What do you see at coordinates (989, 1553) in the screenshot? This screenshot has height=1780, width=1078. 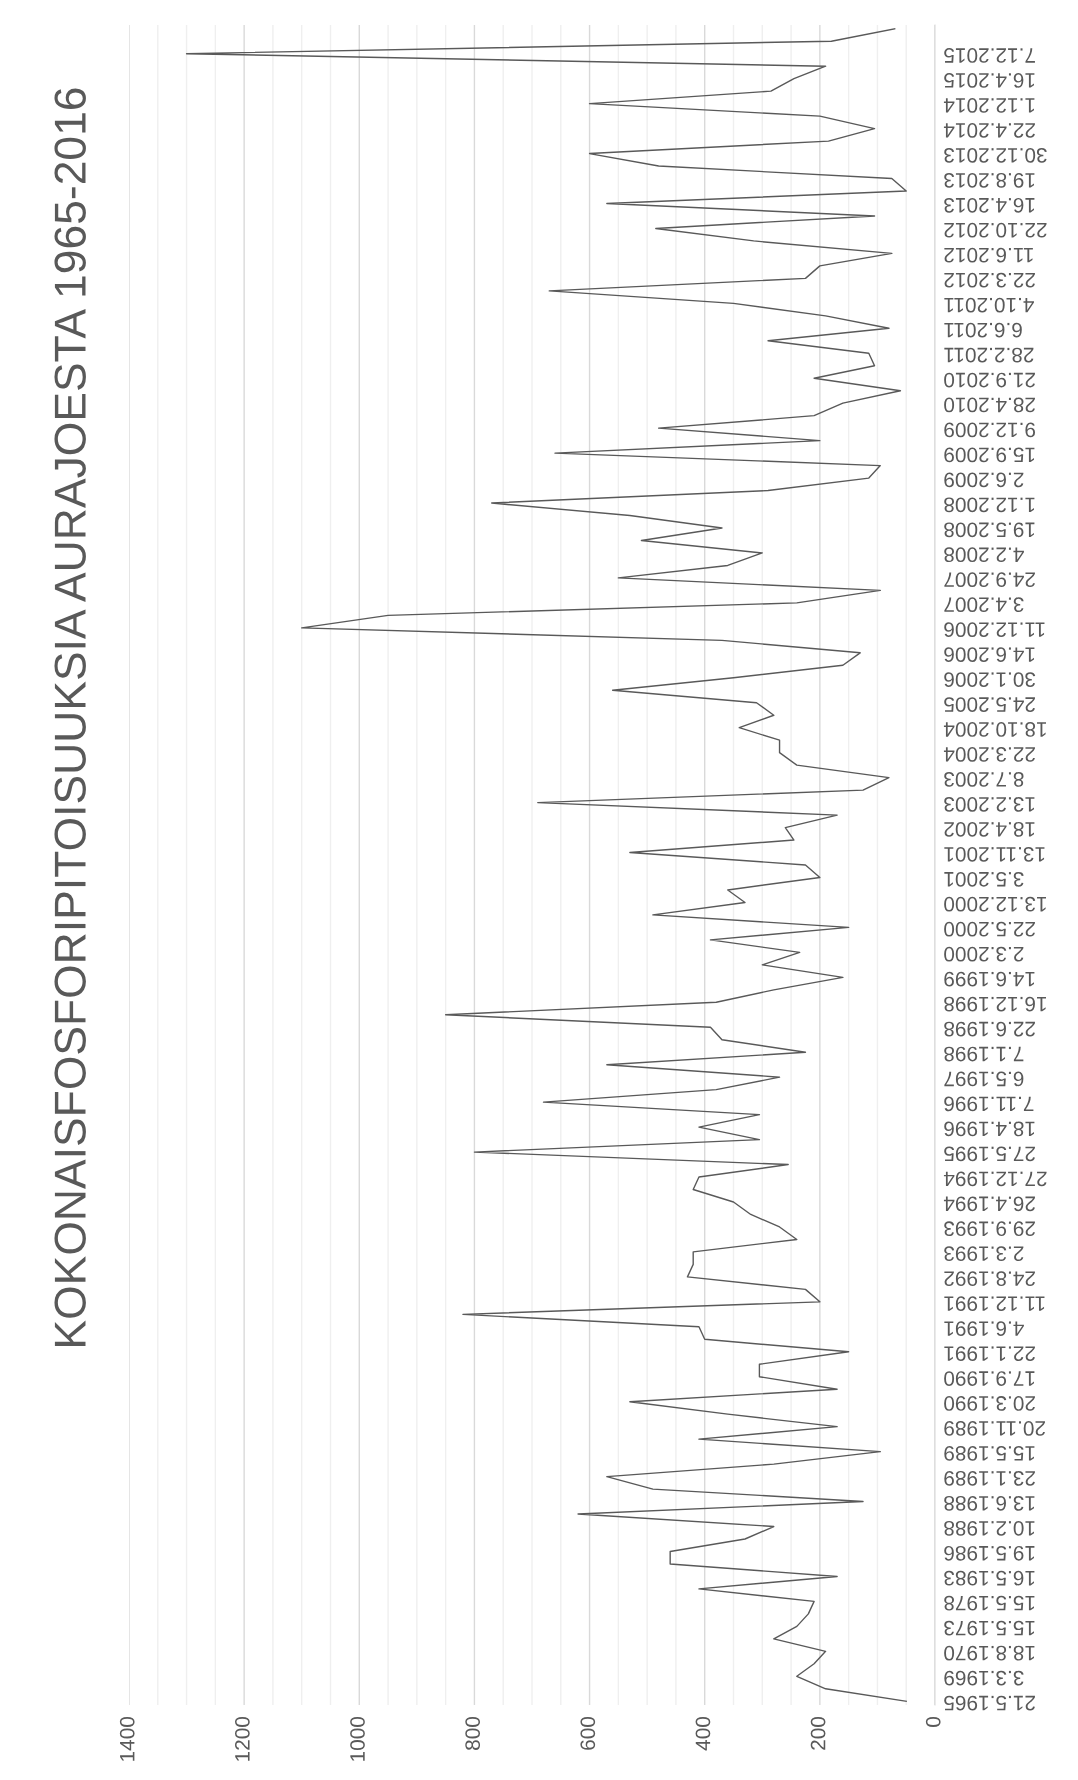 I see `y-tick-label: 19.5.1986` at bounding box center [989, 1553].